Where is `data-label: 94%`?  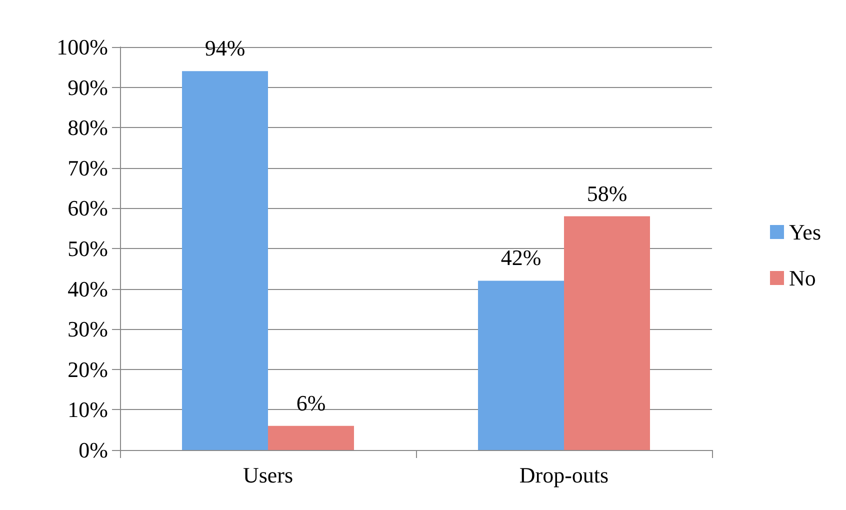 data-label: 94% is located at coordinates (225, 48).